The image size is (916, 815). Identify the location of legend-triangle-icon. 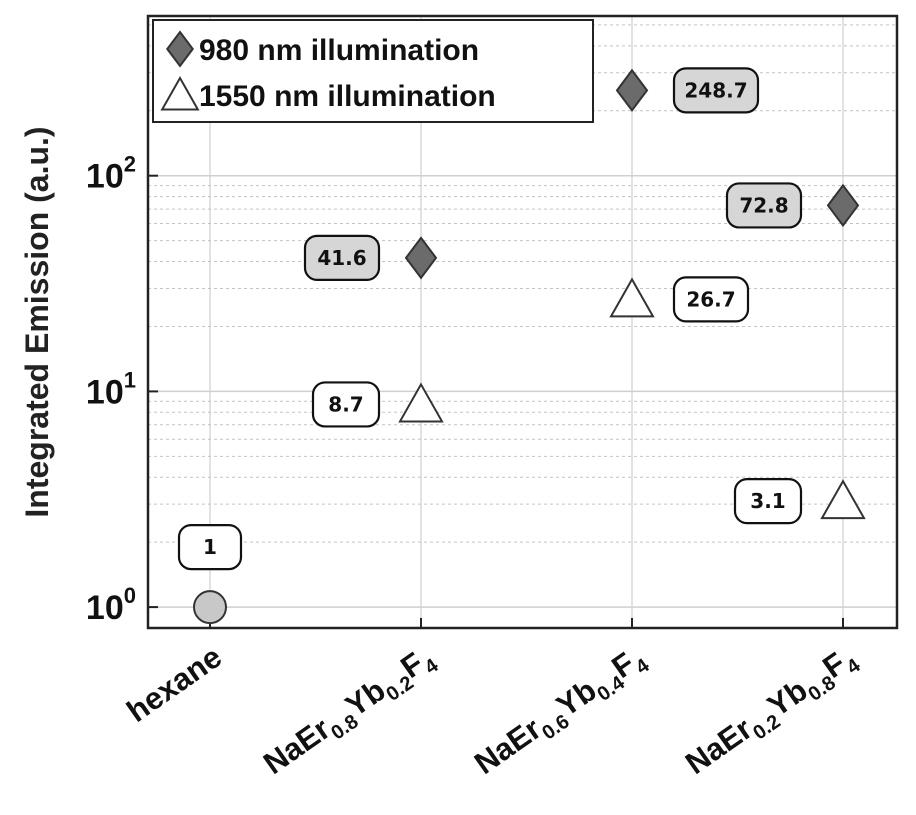
(180, 93).